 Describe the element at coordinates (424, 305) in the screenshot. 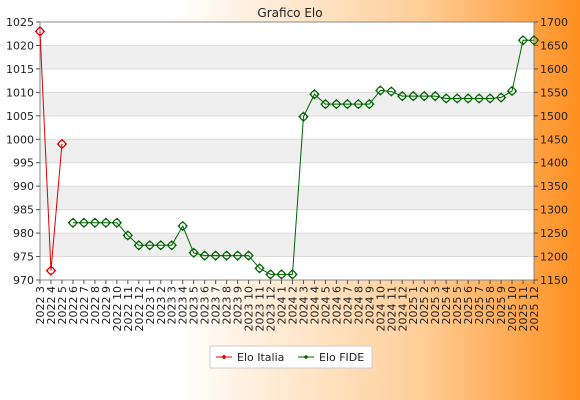

I see `x-tick-label: 2025 2` at that location.